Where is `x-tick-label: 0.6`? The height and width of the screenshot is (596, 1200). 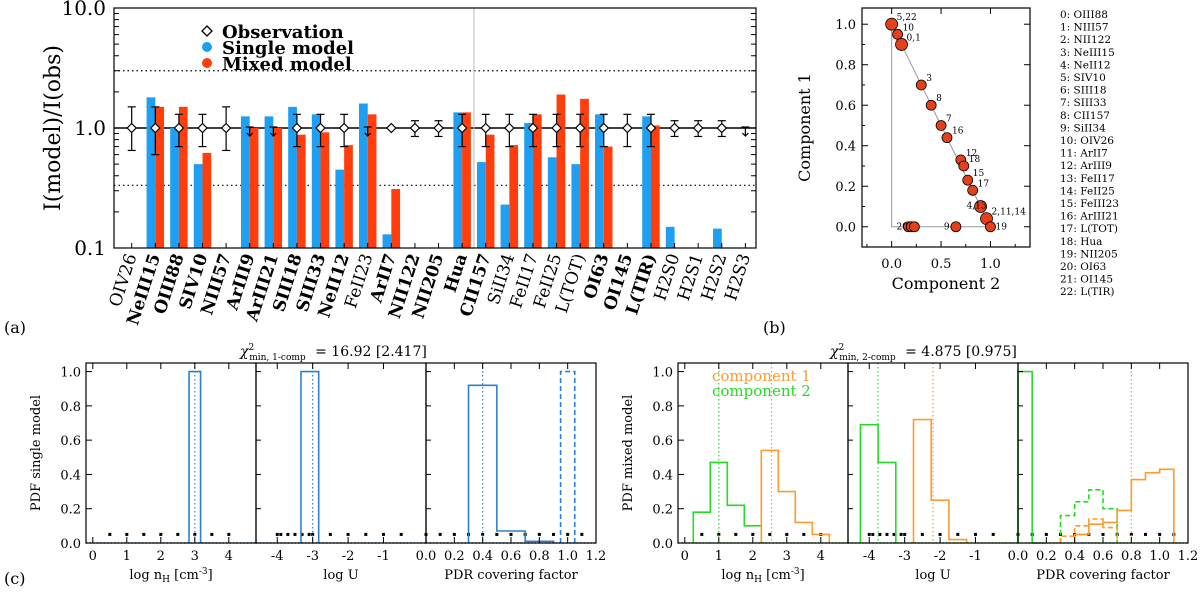 x-tick-label: 0.6 is located at coordinates (1103, 556).